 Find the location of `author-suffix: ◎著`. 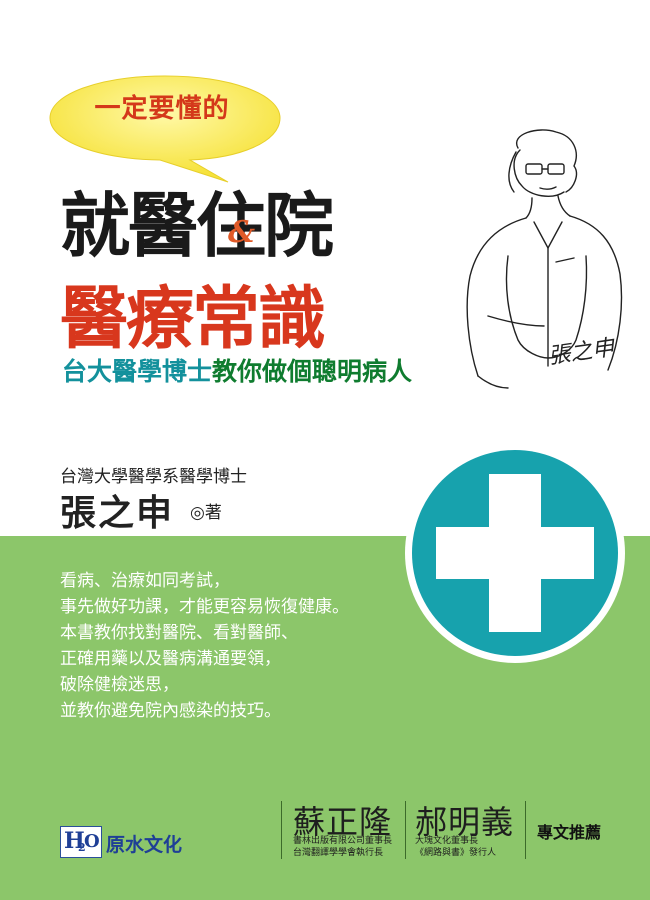

author-suffix: ◎著 is located at coordinates (206, 513).